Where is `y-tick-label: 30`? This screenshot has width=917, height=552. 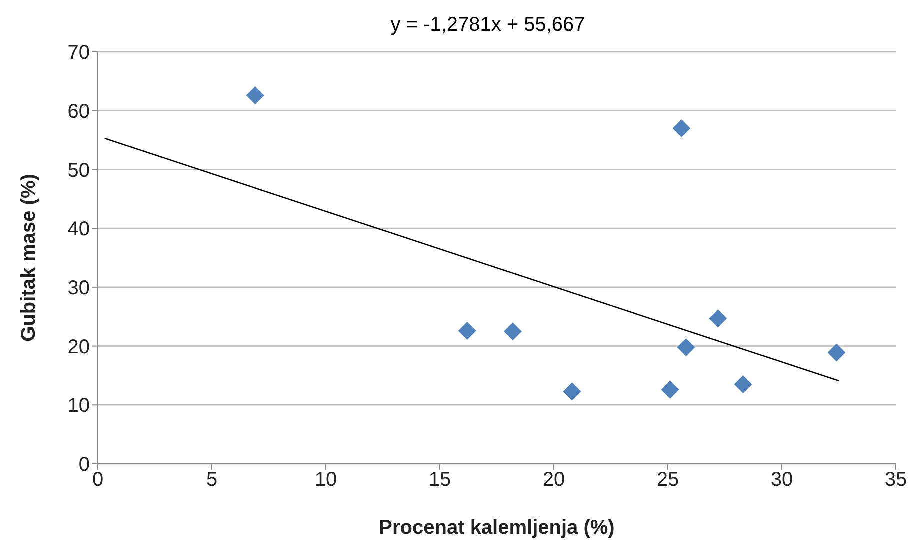
y-tick-label: 30 is located at coordinates (79, 289).